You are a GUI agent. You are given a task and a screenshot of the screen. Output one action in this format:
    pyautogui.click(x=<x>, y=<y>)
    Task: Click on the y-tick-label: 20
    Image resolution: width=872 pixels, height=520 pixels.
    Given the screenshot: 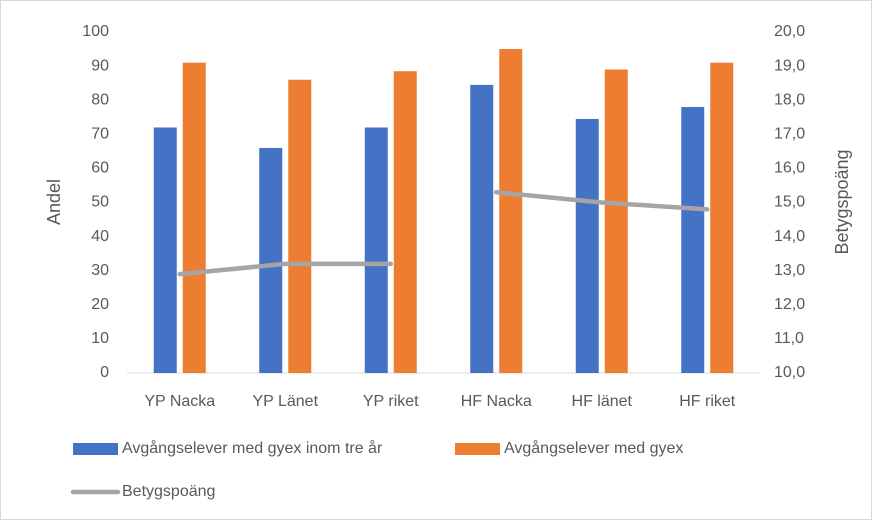 What is the action you would take?
    pyautogui.click(x=100, y=304)
    